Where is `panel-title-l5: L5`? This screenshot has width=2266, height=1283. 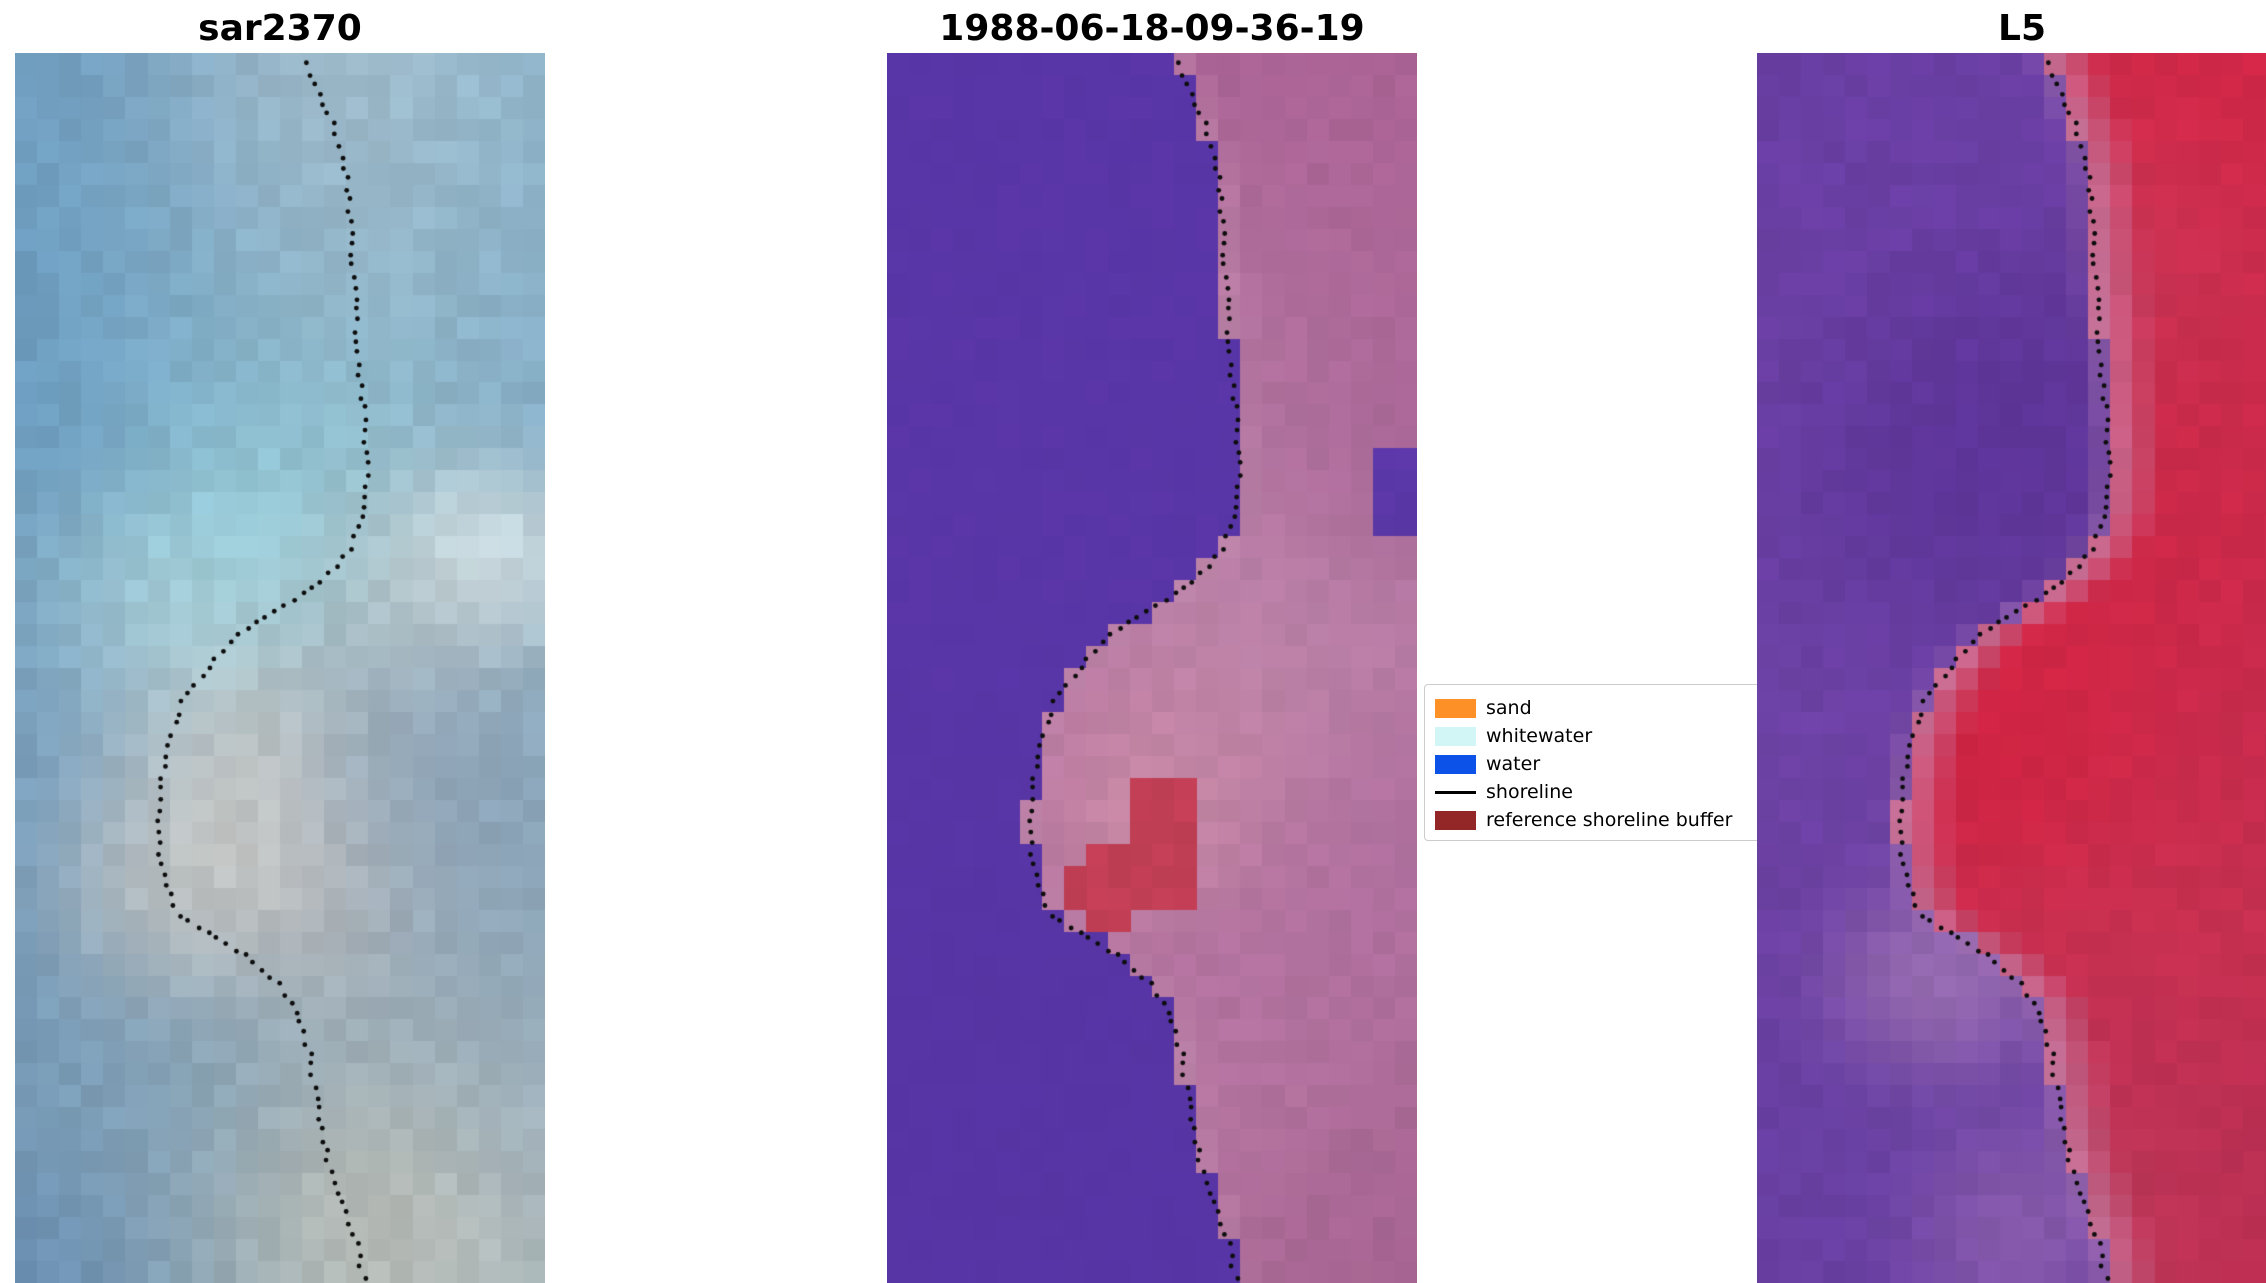
panel-title-l5: L5 is located at coordinates (2022, 28).